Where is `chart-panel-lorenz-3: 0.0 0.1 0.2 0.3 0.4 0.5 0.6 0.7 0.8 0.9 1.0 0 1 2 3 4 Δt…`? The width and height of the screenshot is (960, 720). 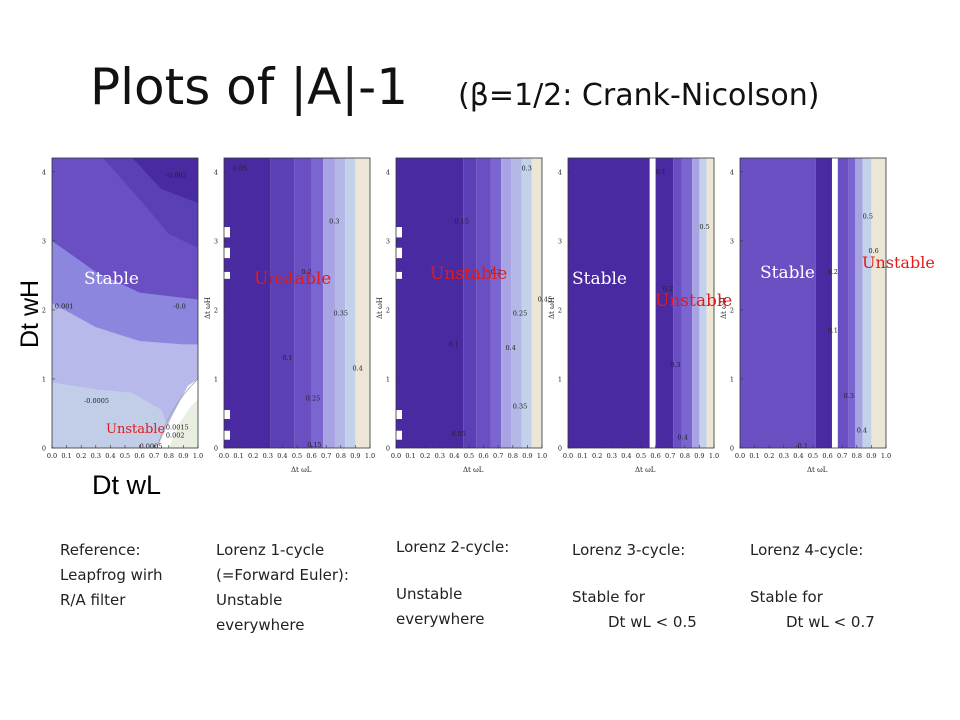 chart-panel-lorenz-3: 0.0 0.1 0.2 0.3 0.4 0.5 0.6 0.7 0.8 0.9 1.0 0 1 2 3 4 Δt… is located at coordinates (633, 315).